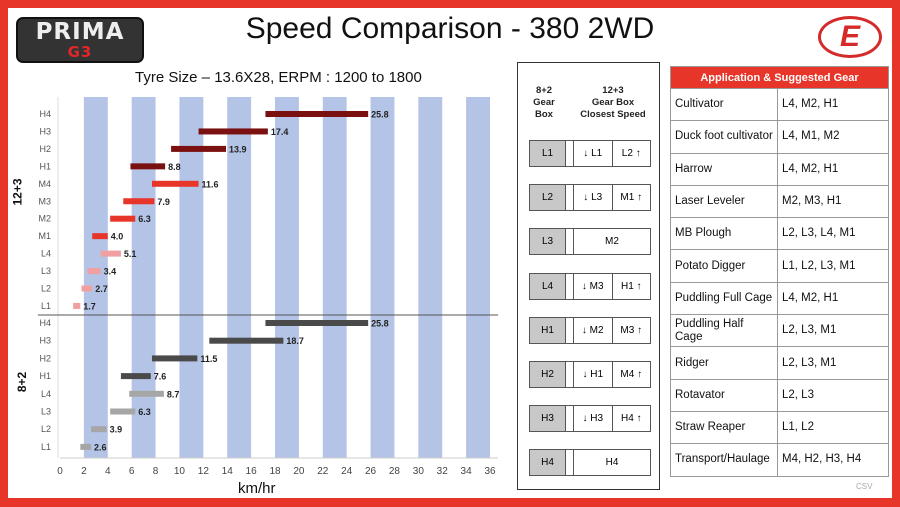  What do you see at coordinates (490, 471) in the screenshot?
I see `x-tick-label: 36` at bounding box center [490, 471].